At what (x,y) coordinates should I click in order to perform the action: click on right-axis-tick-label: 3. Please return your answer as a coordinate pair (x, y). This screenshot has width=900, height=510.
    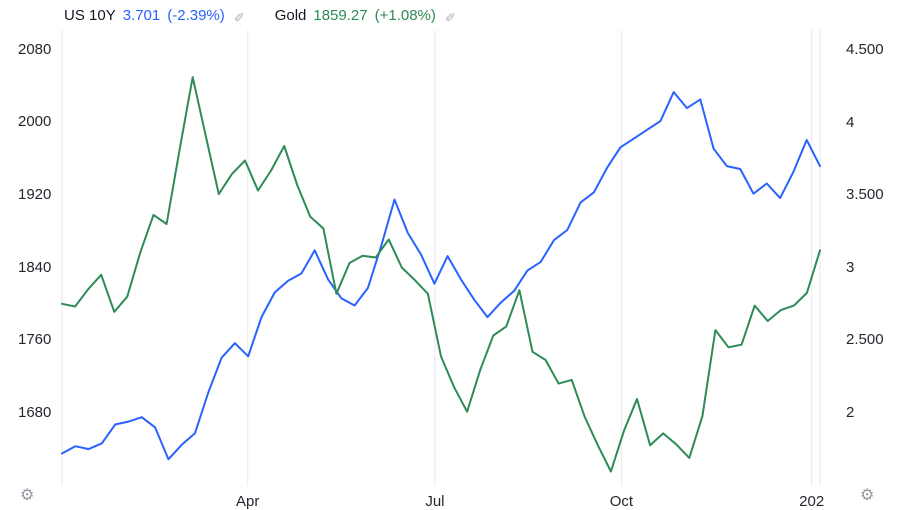
    Looking at the image, I should click on (850, 267).